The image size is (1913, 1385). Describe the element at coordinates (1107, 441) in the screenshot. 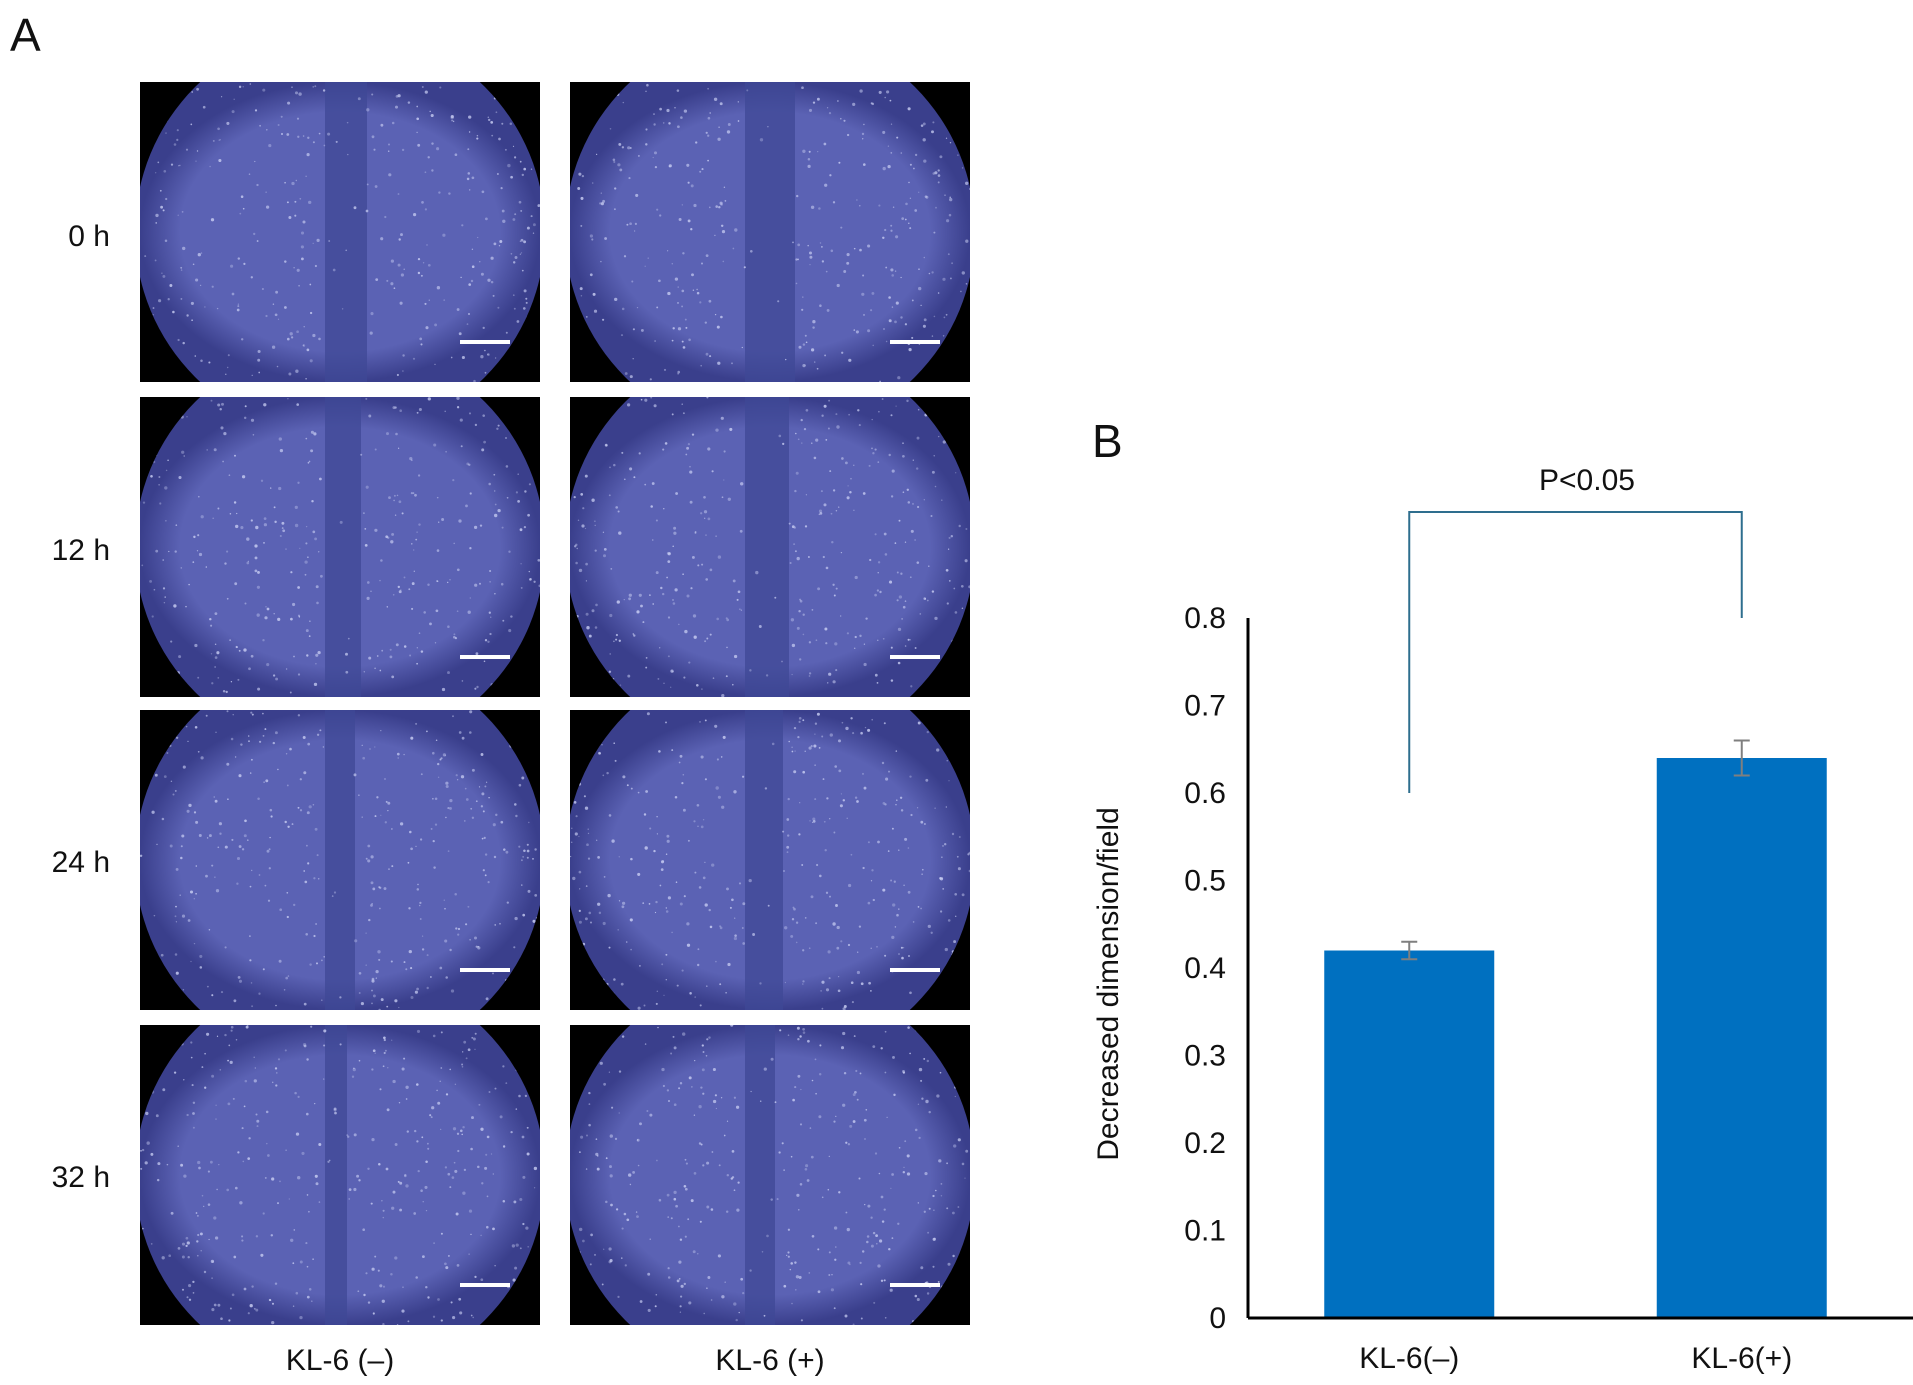

I see `panel-b-letter: B` at that location.